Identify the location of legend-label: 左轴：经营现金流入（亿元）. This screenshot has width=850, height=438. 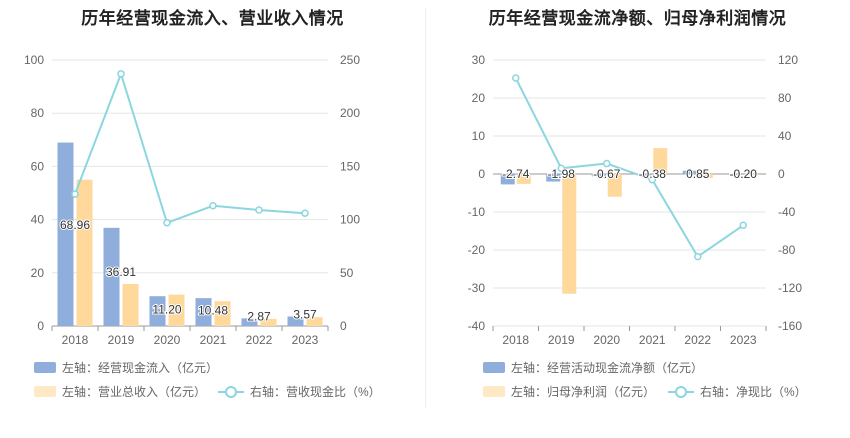
(140, 368).